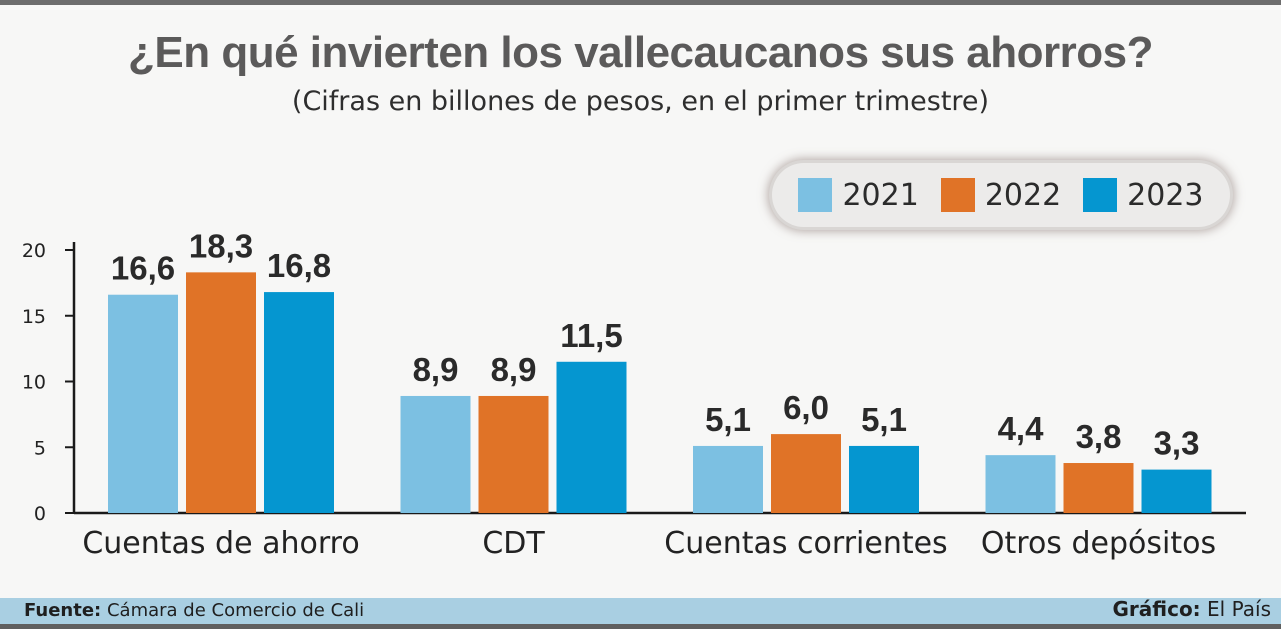 This screenshot has height=629, width=1281. Describe the element at coordinates (34, 317) in the screenshot. I see `y-tick-label-15: 15` at that location.